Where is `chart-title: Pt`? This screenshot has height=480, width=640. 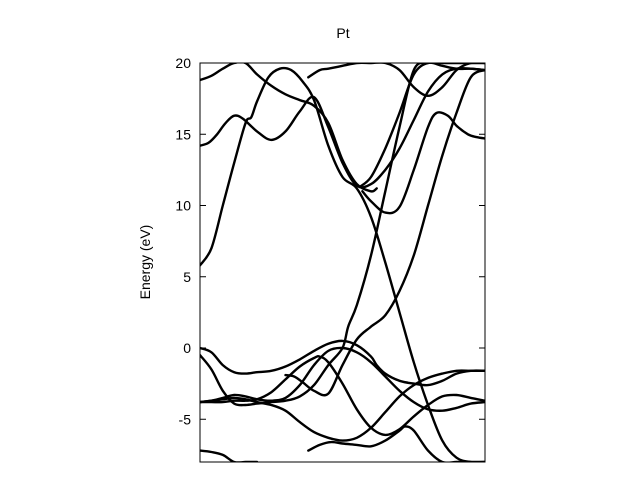
chart-title: Pt is located at coordinates (342, 33).